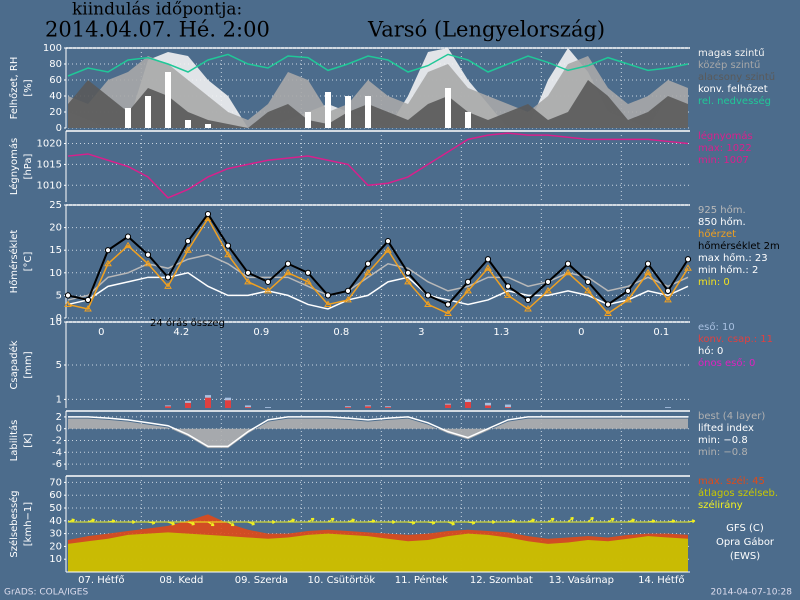  What do you see at coordinates (55, 508) in the screenshot?
I see `y-tick-label: 50` at bounding box center [55, 508].